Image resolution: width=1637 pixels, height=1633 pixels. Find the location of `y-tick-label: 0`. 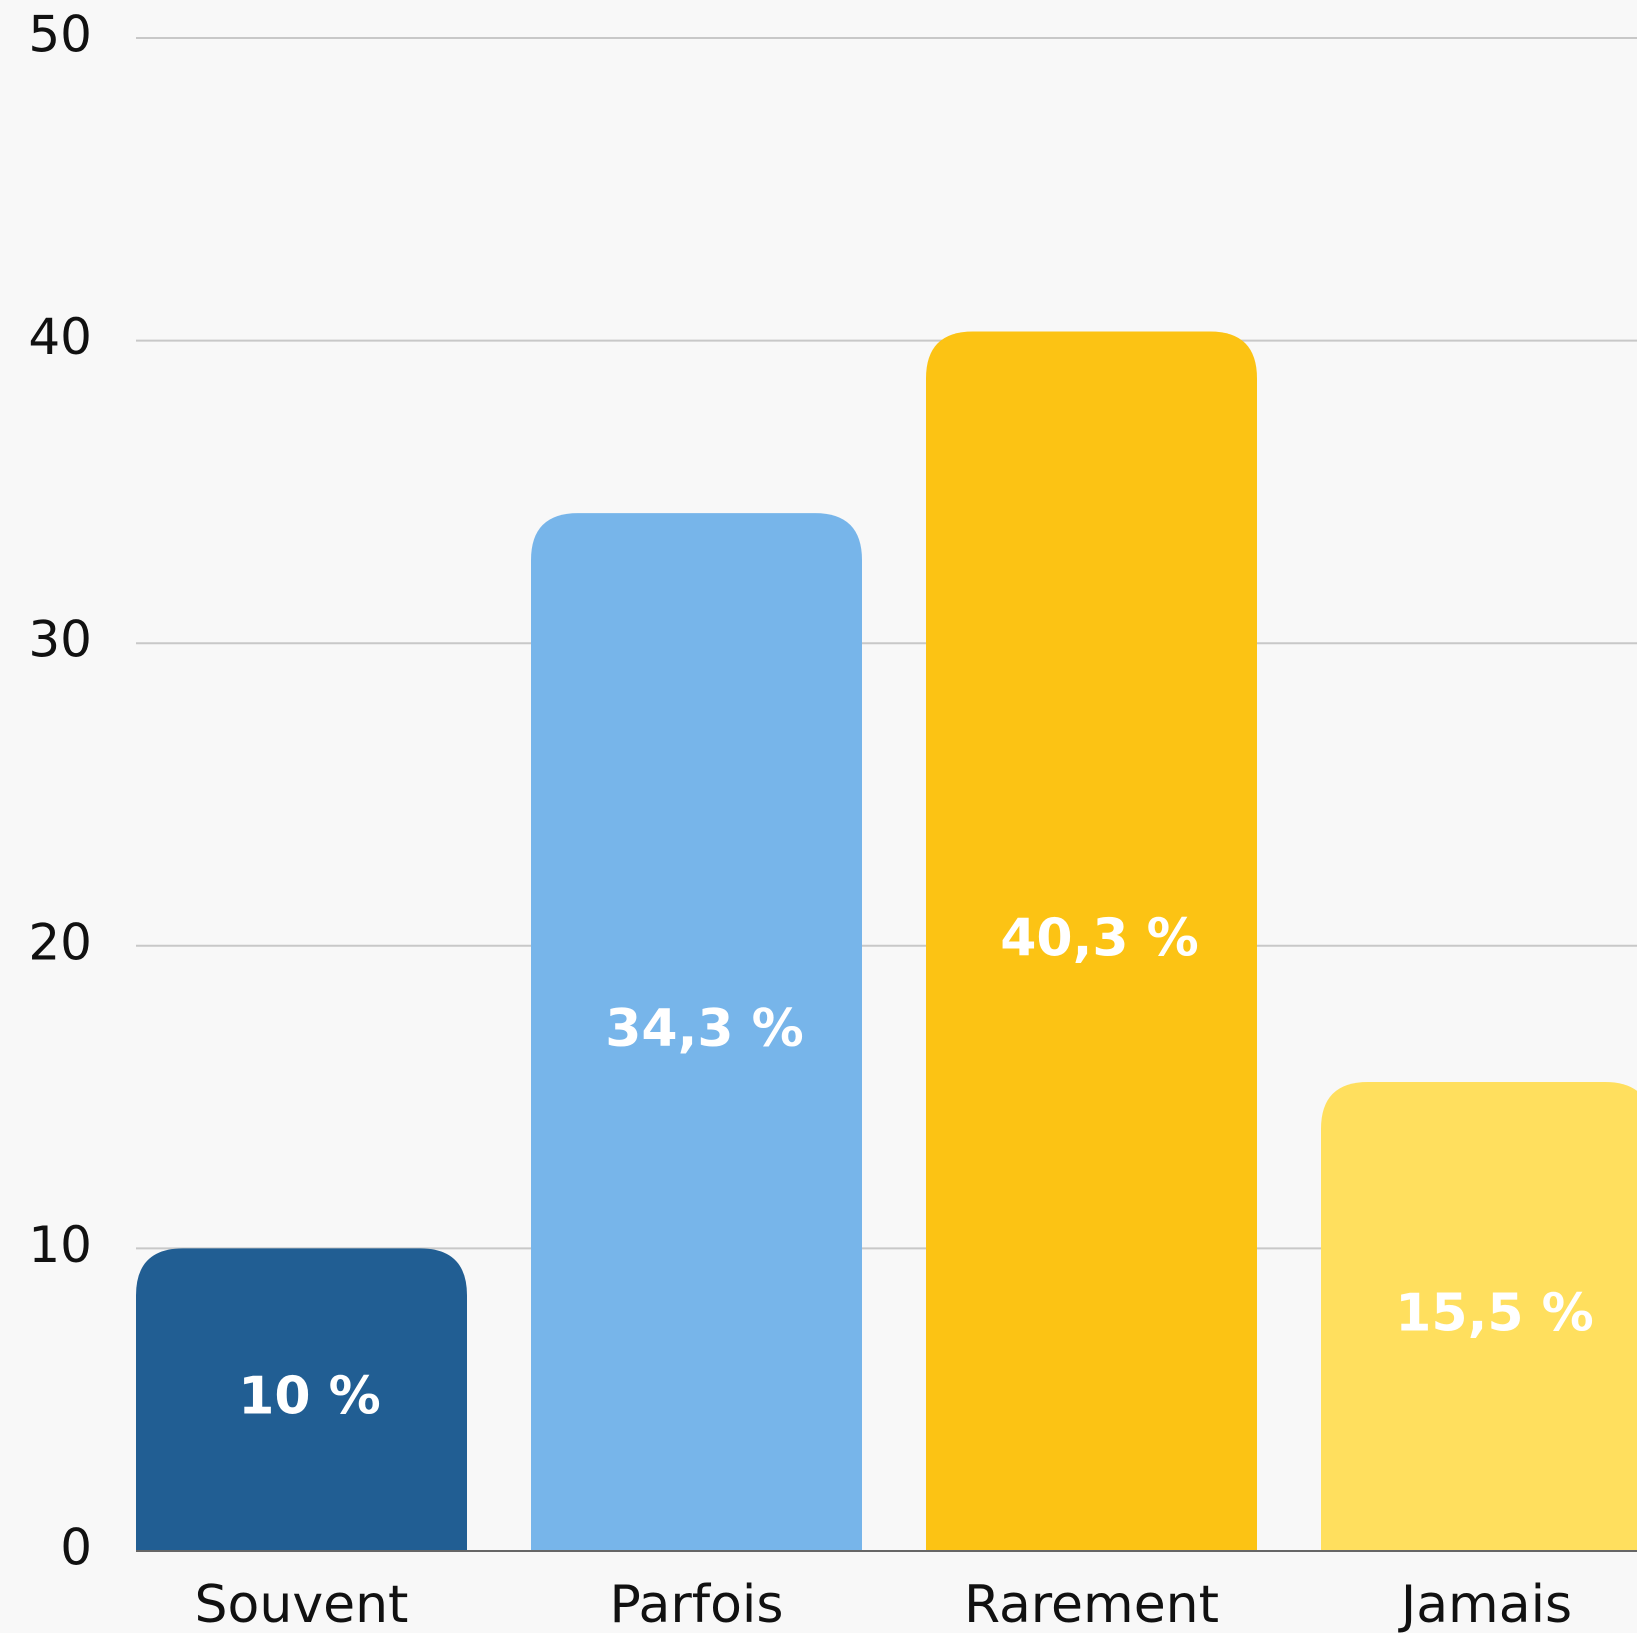

y-tick-label: 0 is located at coordinates (76, 1548).